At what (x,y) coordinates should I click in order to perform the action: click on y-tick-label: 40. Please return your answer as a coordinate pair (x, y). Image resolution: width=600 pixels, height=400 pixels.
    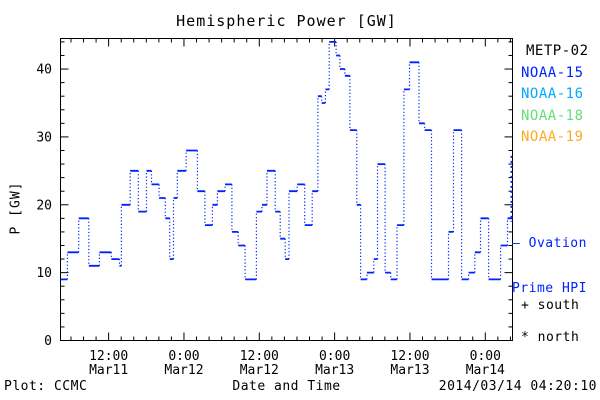
    Looking at the image, I should click on (44, 70).